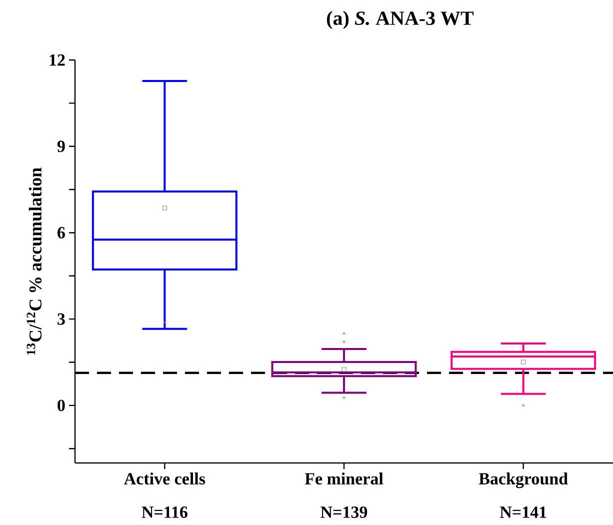  What do you see at coordinates (344, 478) in the screenshot?
I see `x-tick-label: Fe mineral` at bounding box center [344, 478].